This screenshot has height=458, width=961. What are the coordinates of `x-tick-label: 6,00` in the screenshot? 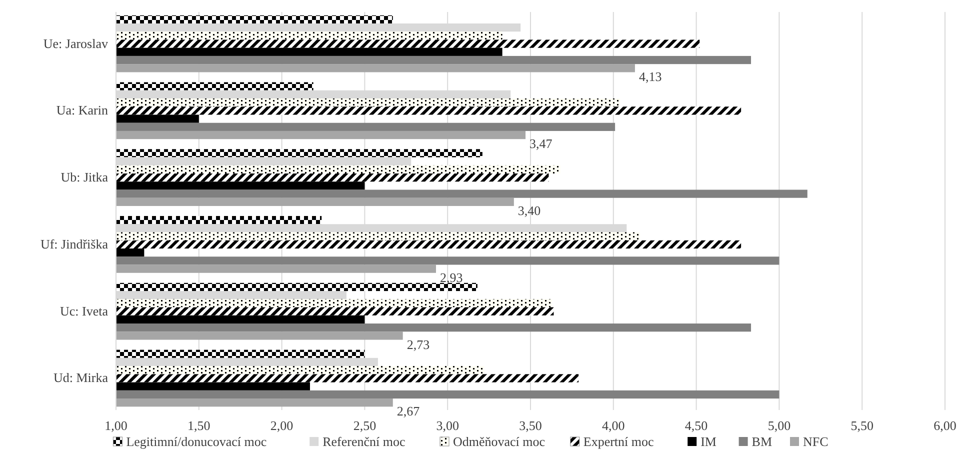 It's located at (945, 425).